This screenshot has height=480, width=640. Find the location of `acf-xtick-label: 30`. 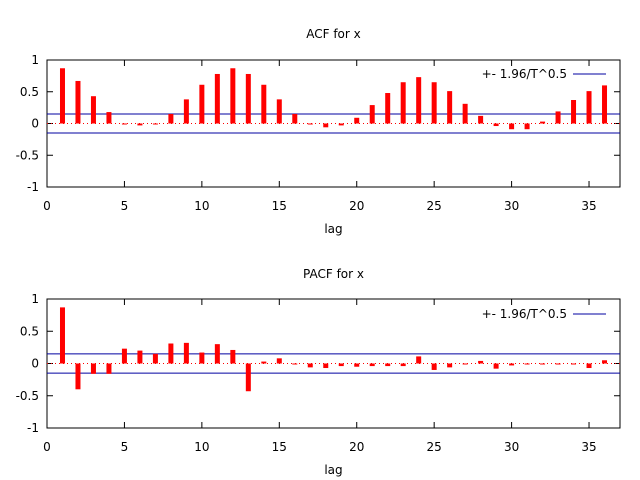

acf-xtick-label: 30 is located at coordinates (511, 206).